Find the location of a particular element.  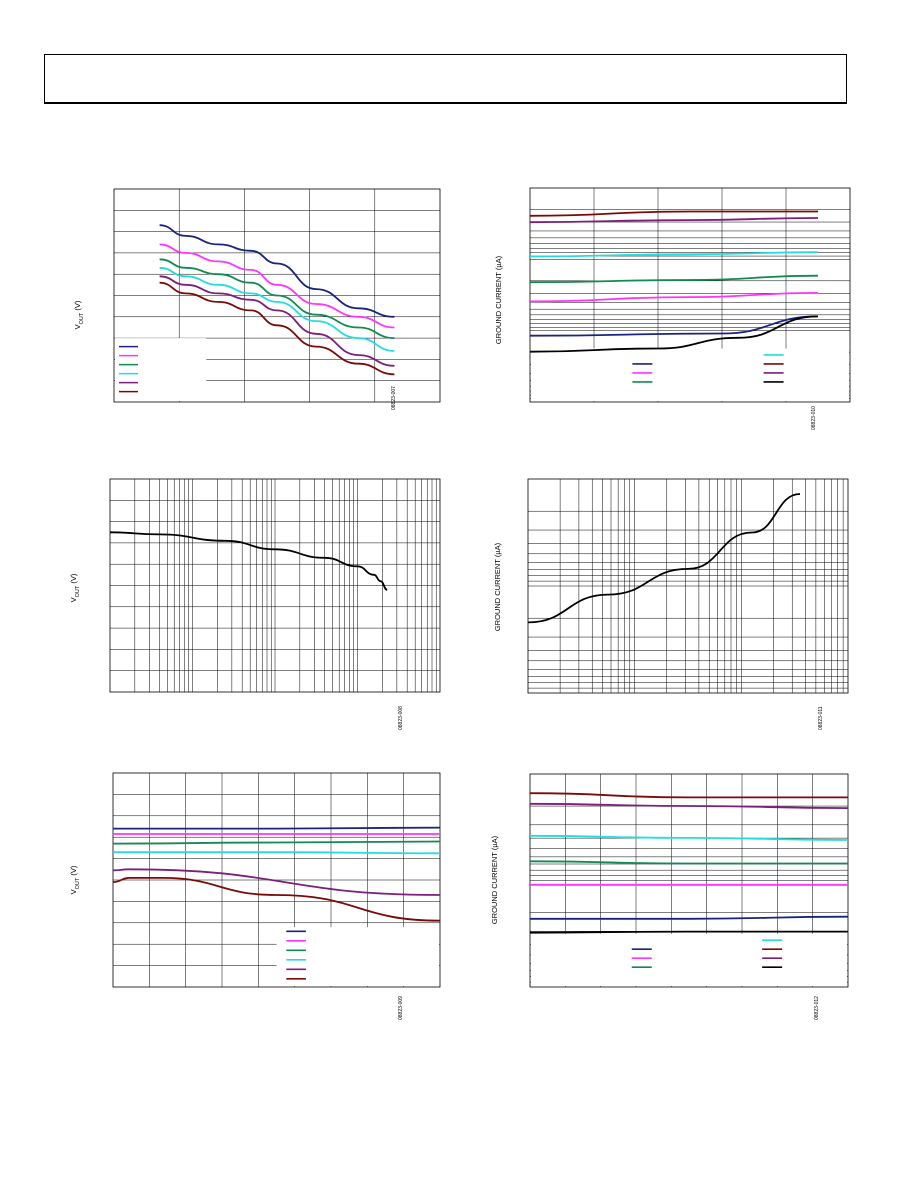

chart-ground-current-2: GROUND CURRENT (µA) 08823-011 is located at coordinates (671, 604).